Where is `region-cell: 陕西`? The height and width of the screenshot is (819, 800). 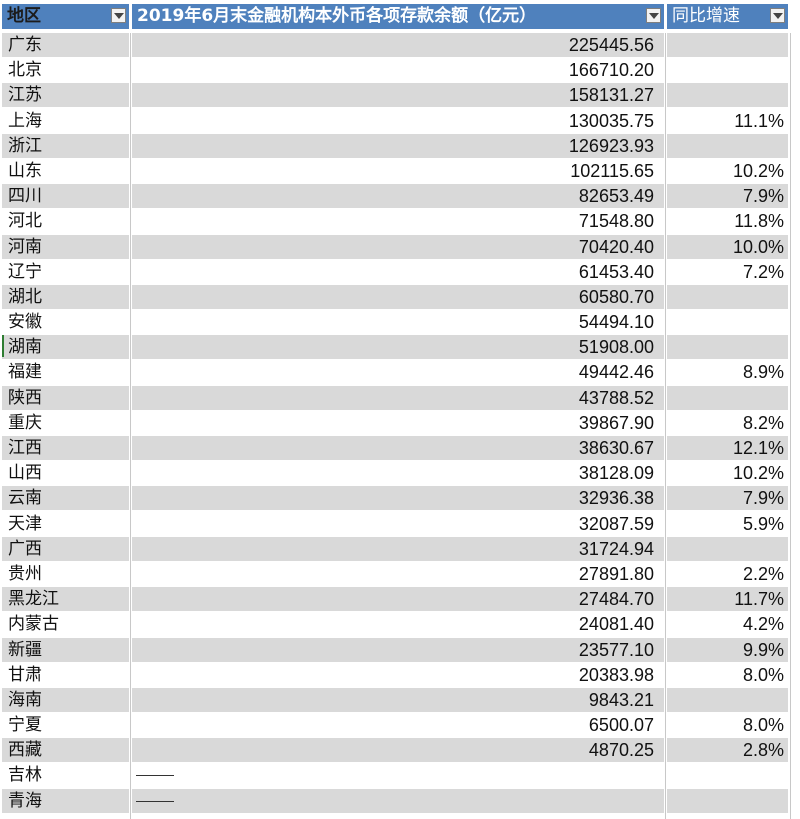
region-cell: 陕西 is located at coordinates (65, 397).